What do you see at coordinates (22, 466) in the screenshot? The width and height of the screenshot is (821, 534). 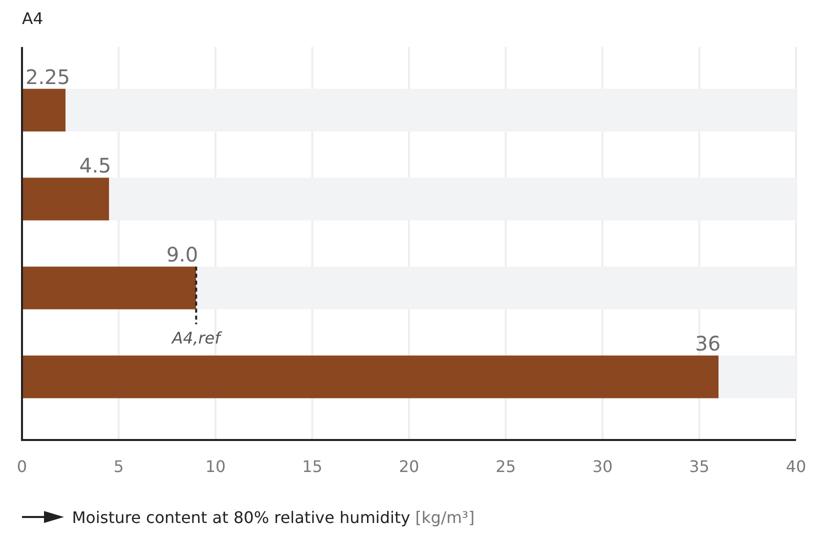 I see `x-tick-label: 0` at bounding box center [22, 466].